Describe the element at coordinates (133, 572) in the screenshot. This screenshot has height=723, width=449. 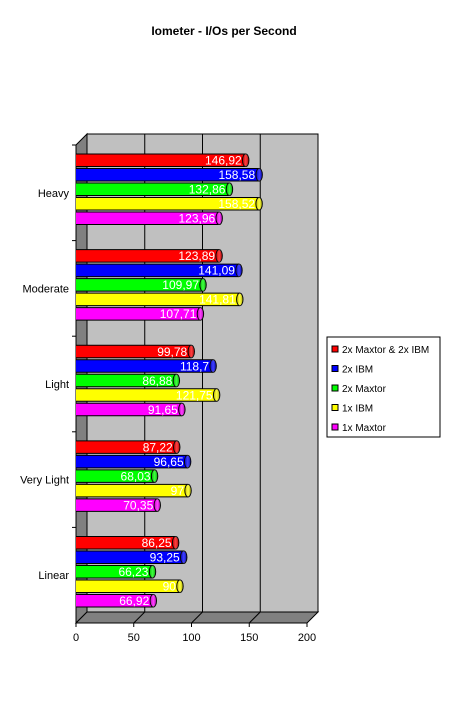
I see `data-label: 66,23` at that location.